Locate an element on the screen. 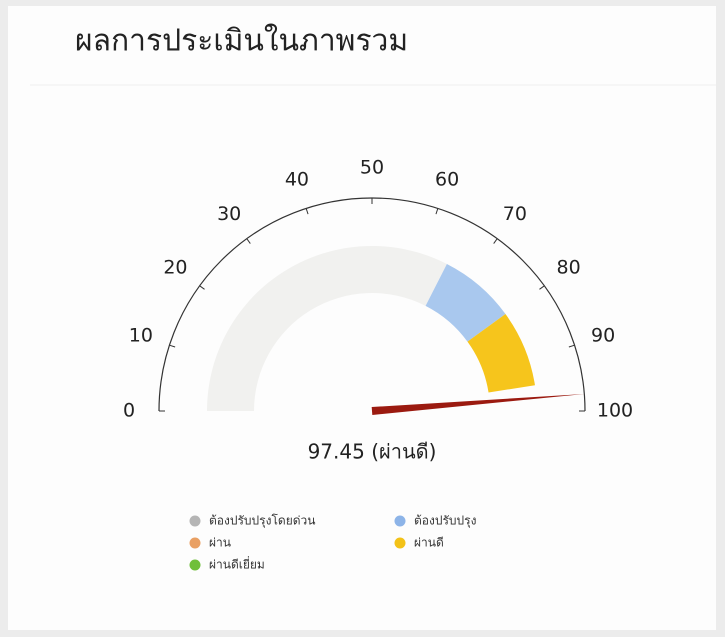 The image size is (725, 637). tick-label: 20 is located at coordinates (175, 268).